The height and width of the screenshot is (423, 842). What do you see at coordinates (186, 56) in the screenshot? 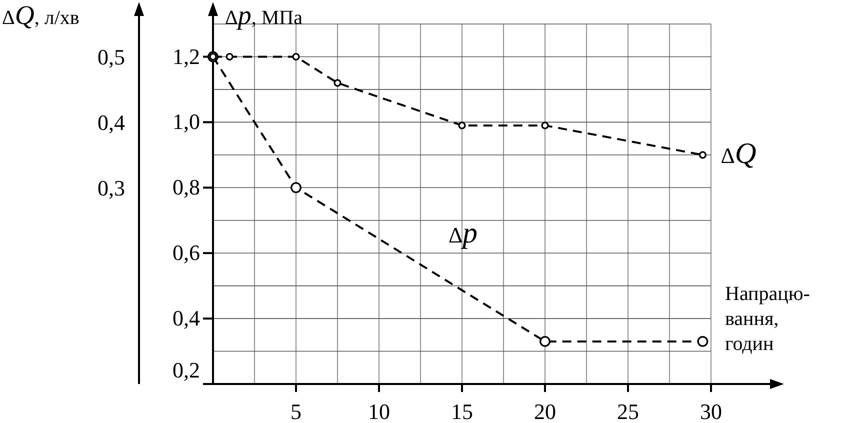
I see `y-tick-label: 1,2` at bounding box center [186, 56].